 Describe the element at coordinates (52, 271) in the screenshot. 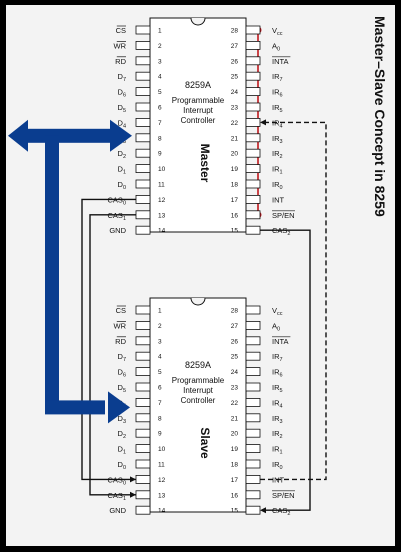

I see `data-bus-vertical` at that location.